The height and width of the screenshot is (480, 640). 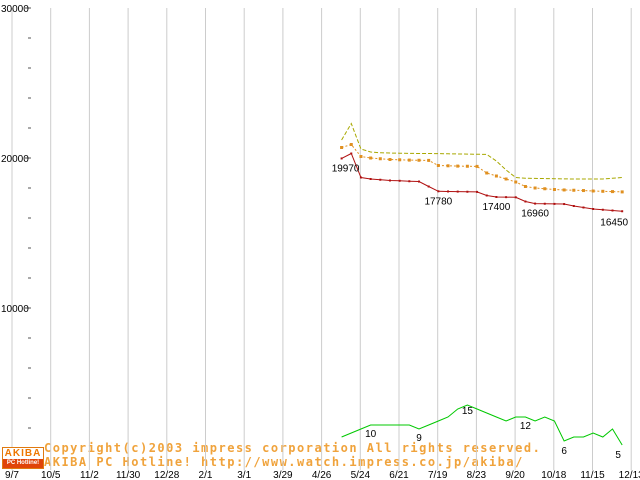 I want to click on shop-count-label: 6, so click(x=564, y=451).